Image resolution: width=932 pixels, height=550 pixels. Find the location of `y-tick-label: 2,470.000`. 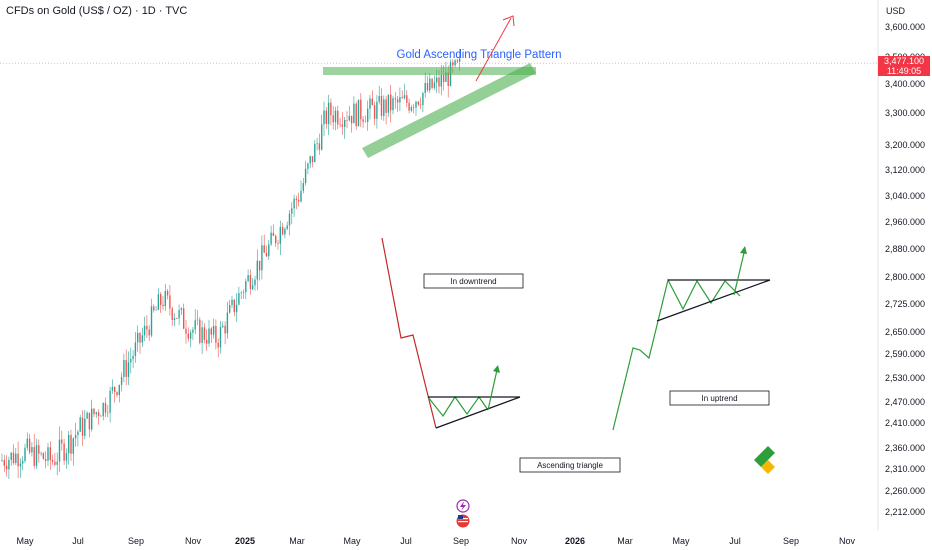

y-tick-label: 2,470.000 is located at coordinates (905, 402).